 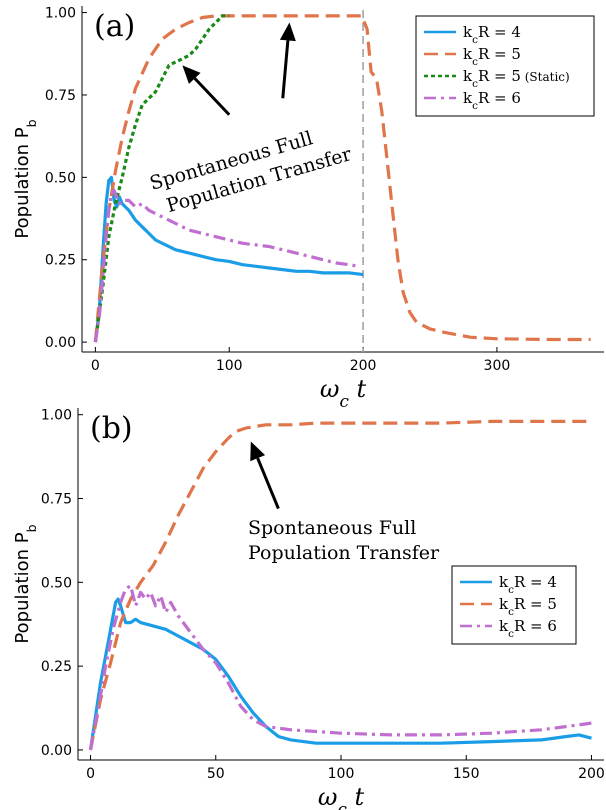 I want to click on x-tick-label: 150, so click(x=466, y=774).